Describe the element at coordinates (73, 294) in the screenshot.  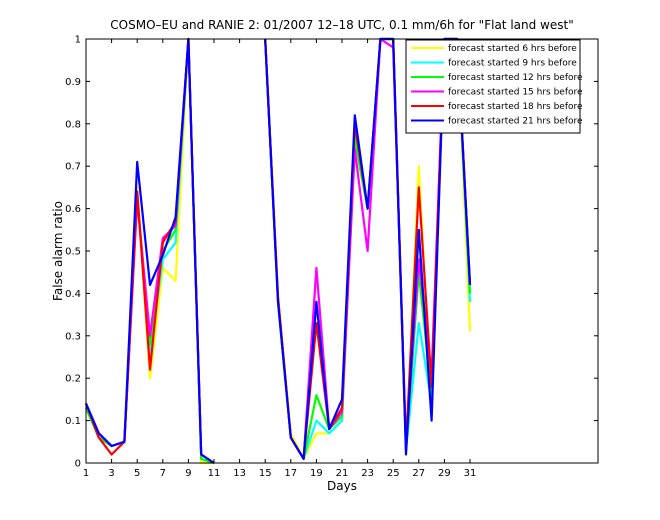
I see `y-tick-label: 0.4` at that location.